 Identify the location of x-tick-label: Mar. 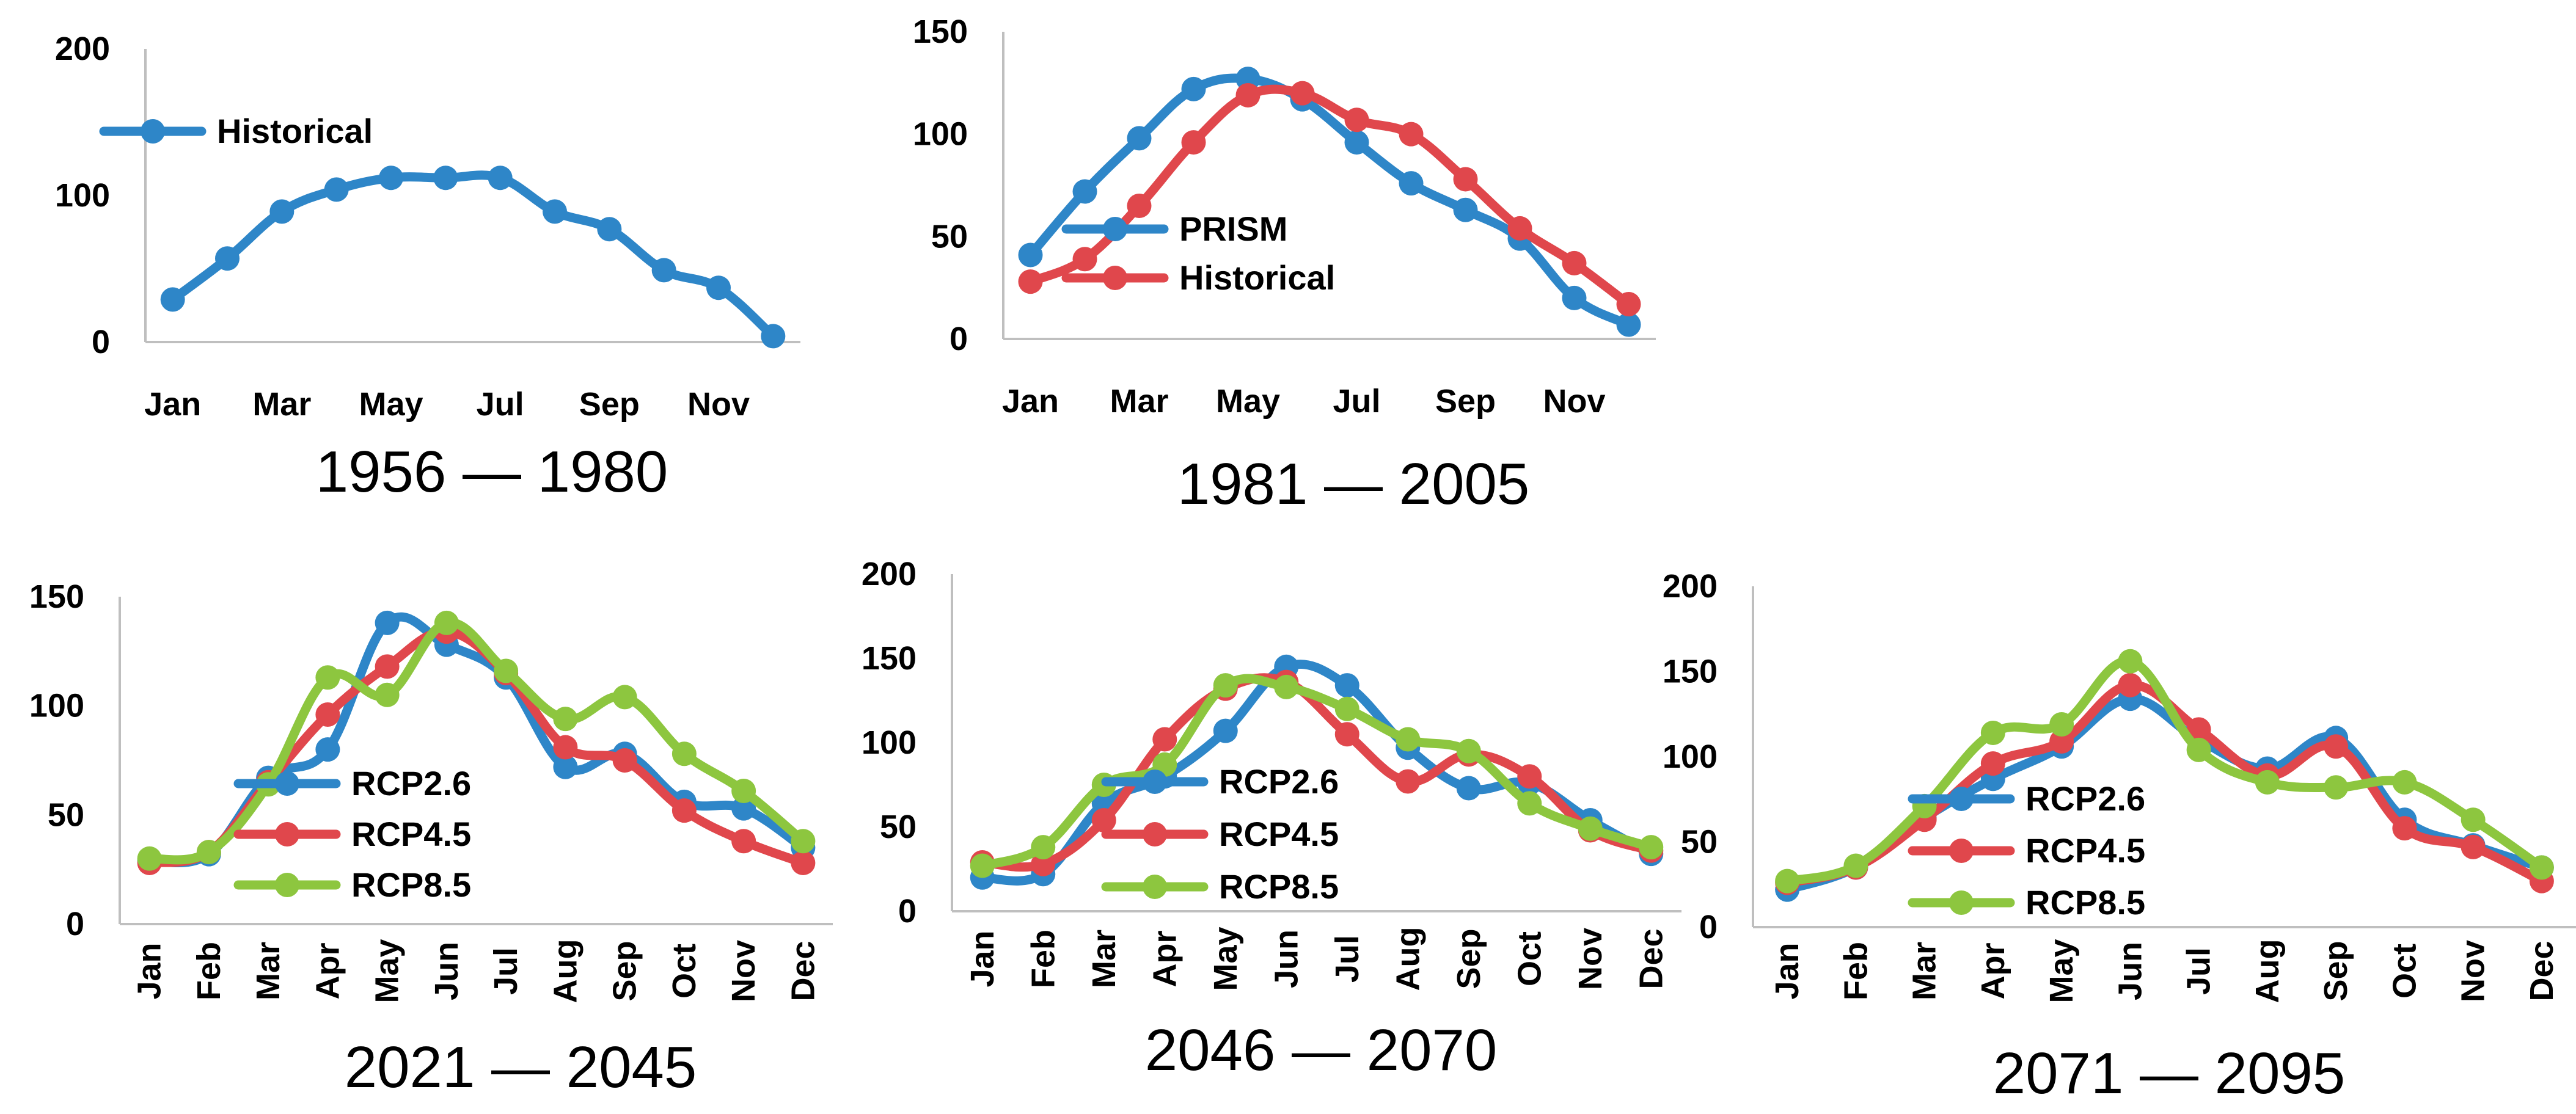
(281, 405).